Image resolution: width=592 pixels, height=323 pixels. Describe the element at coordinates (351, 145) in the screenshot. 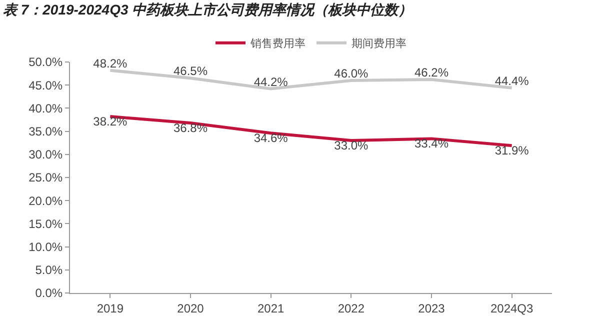

I see `data-label: 33.0%` at that location.